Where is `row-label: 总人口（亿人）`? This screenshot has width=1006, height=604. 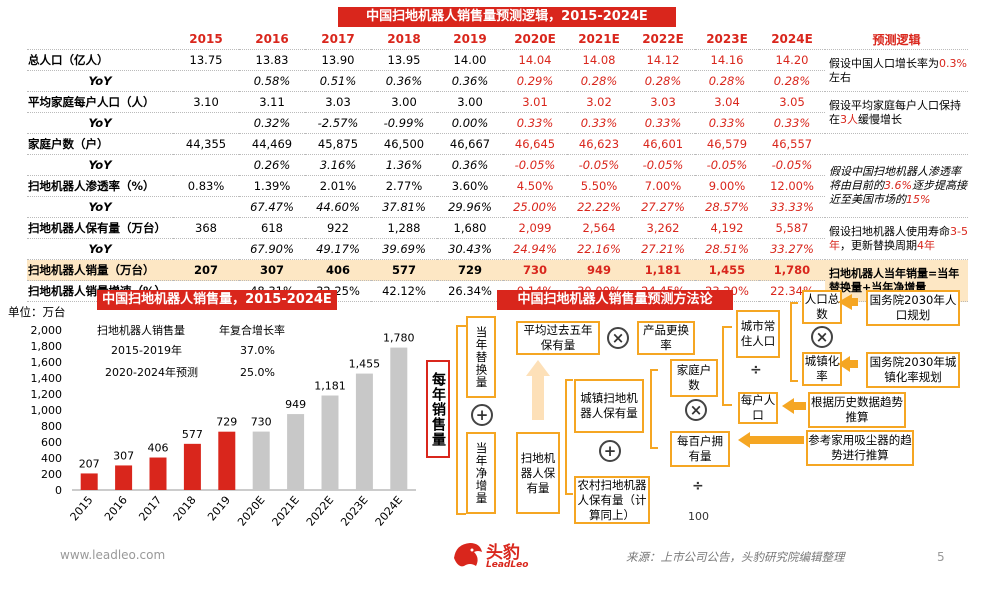
row-label: 总人口（亿人） is located at coordinates (100, 60).